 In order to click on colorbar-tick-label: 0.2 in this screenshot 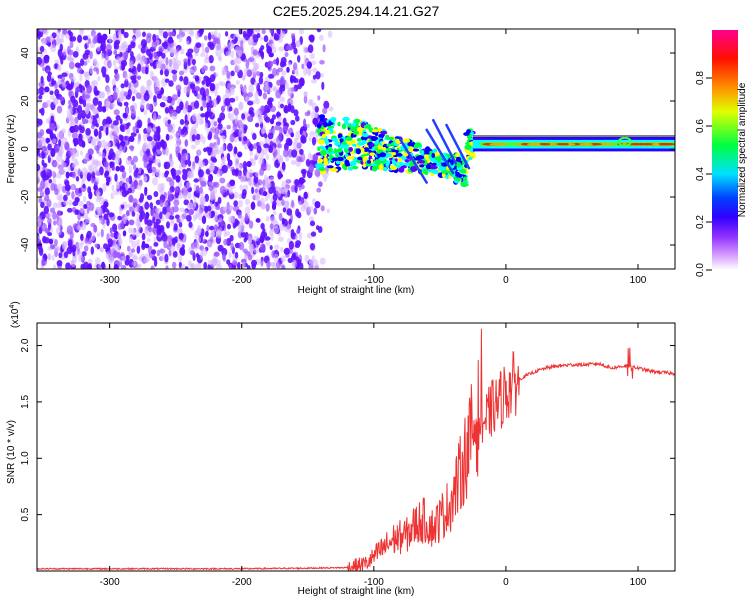, I will do `click(700, 222)`.